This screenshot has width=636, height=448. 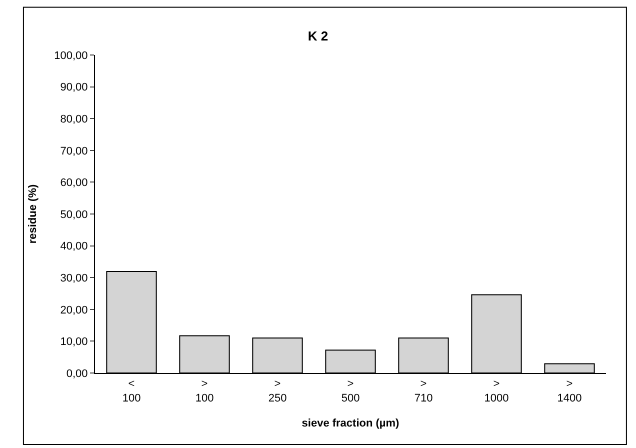 What do you see at coordinates (74, 151) in the screenshot?
I see `y-tick-label: 70,00` at bounding box center [74, 151].